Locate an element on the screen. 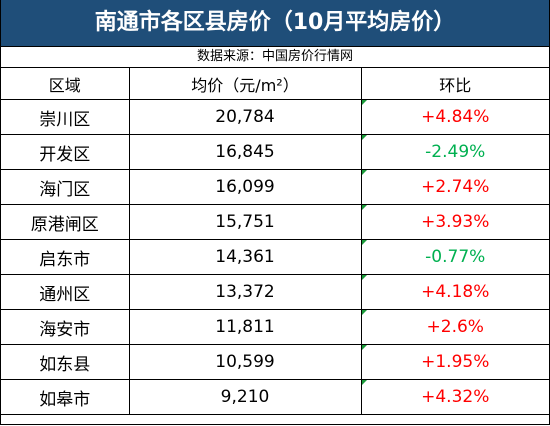  table-row: 原港闸区 15,751 +3.93% is located at coordinates (275, 222).